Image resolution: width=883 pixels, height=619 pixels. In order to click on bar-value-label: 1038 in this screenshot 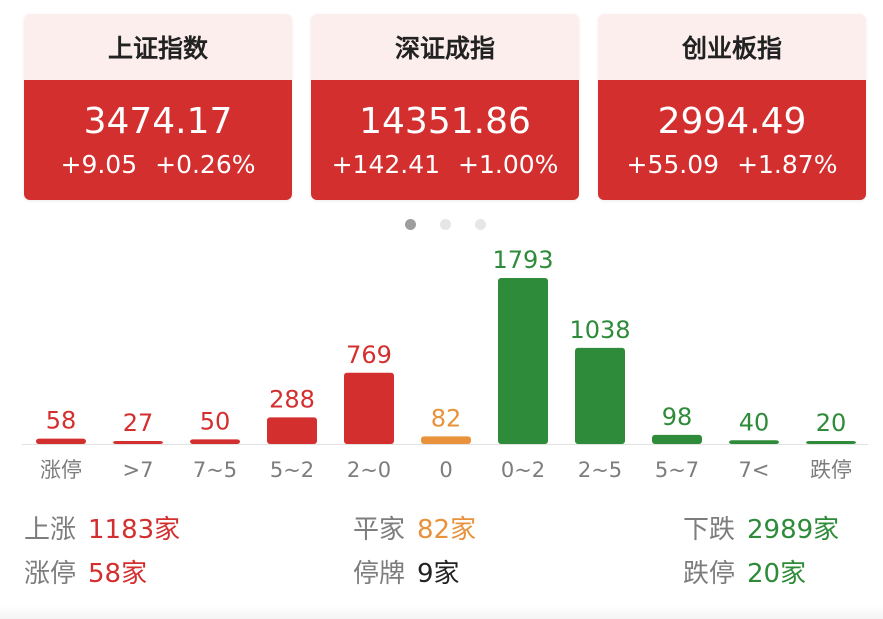, I will do `click(599, 330)`.